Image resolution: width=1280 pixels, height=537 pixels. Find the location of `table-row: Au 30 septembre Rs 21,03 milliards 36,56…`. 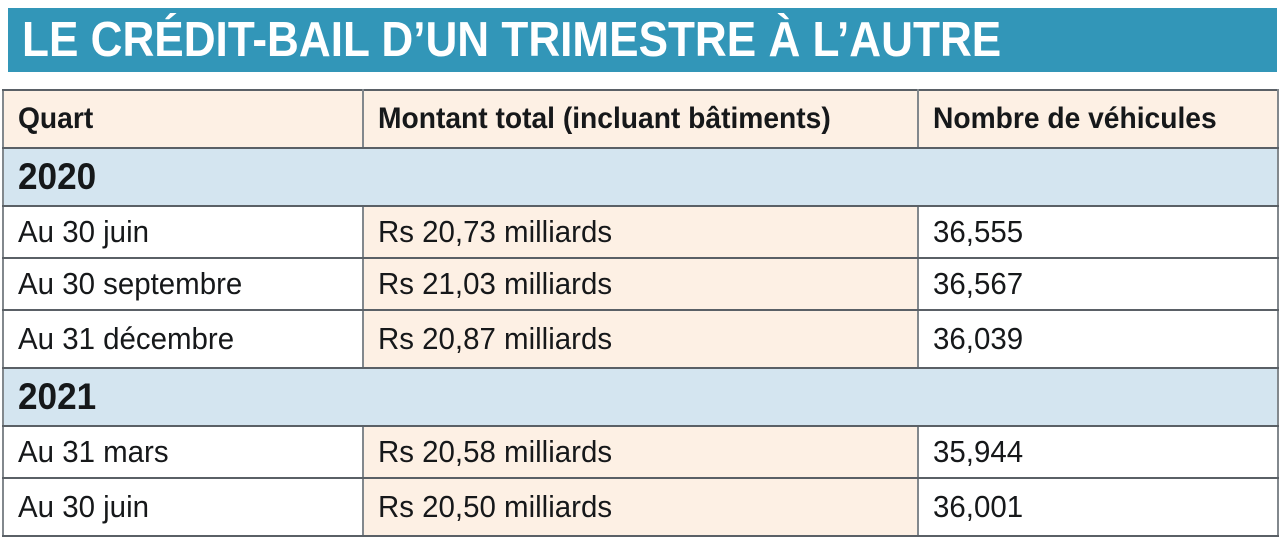

table-row: Au 30 septembre Rs 21,03 milliards 36,56… is located at coordinates (640, 284).